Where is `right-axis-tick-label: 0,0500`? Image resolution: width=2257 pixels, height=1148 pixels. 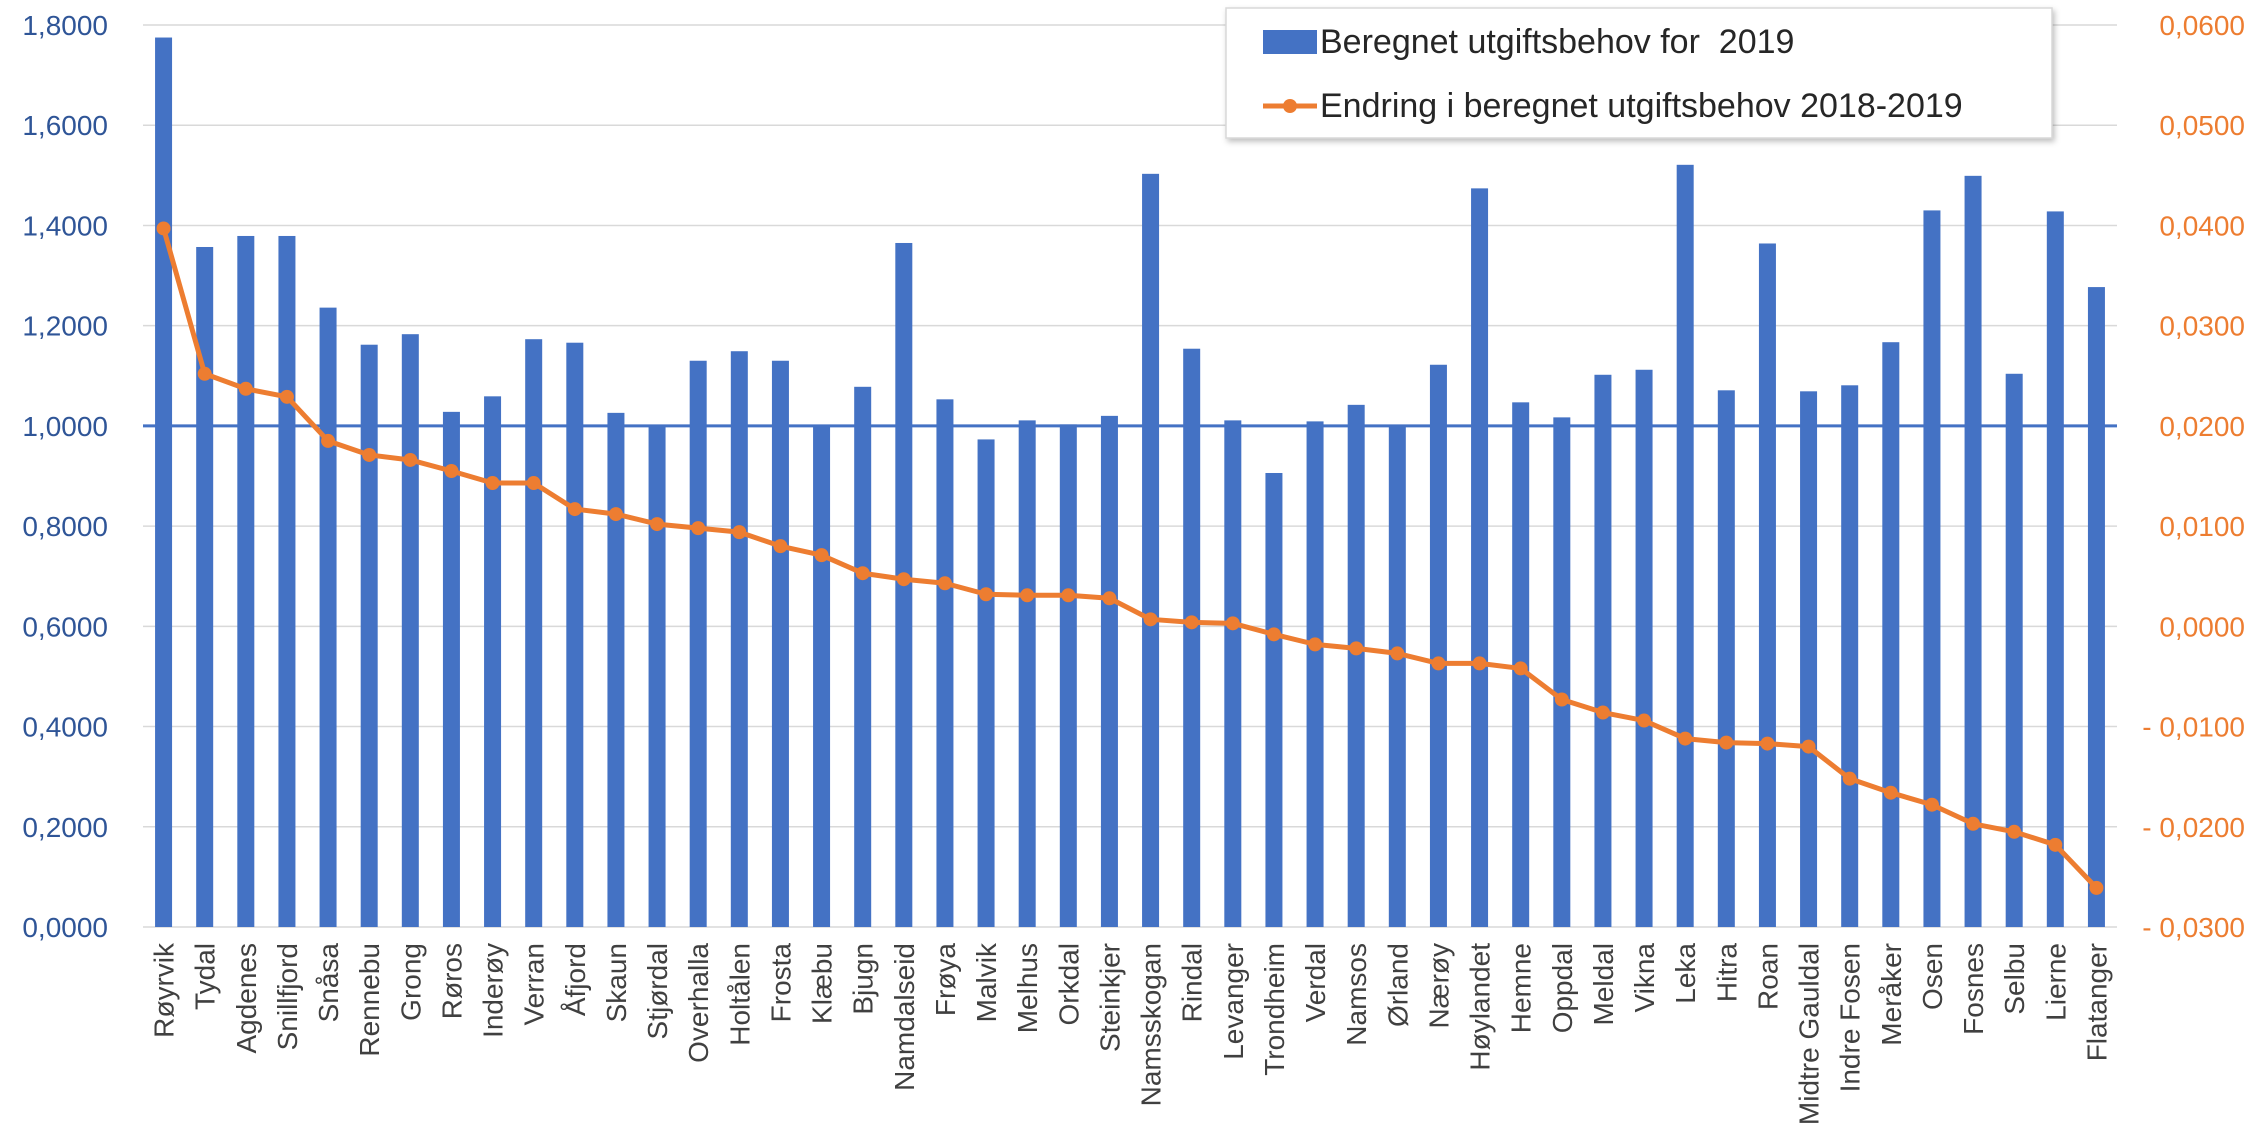
right-axis-tick-label: 0,0500 is located at coordinates (2202, 125).